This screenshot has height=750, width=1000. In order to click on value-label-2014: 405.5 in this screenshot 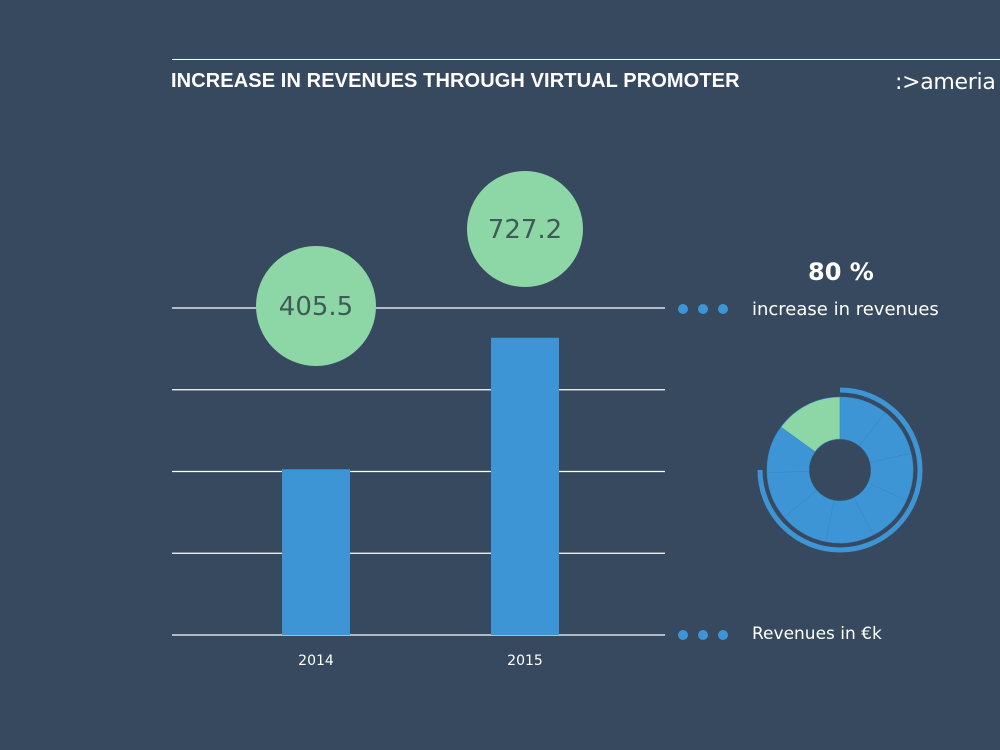, I will do `click(316, 307)`.